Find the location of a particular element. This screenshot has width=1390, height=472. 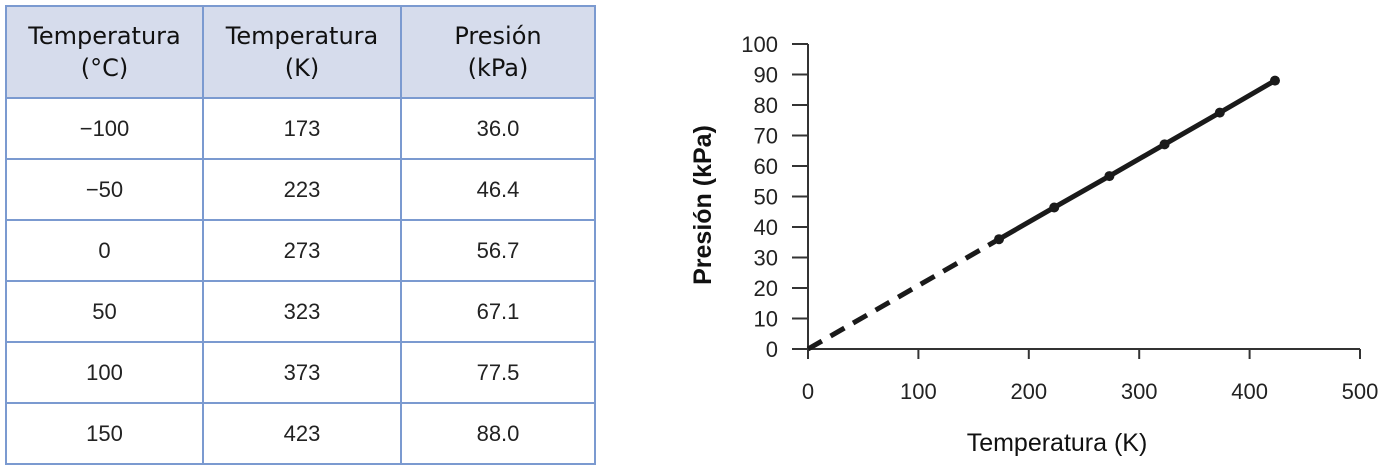

table-row: 50 323 67.1 is located at coordinates (300, 311).